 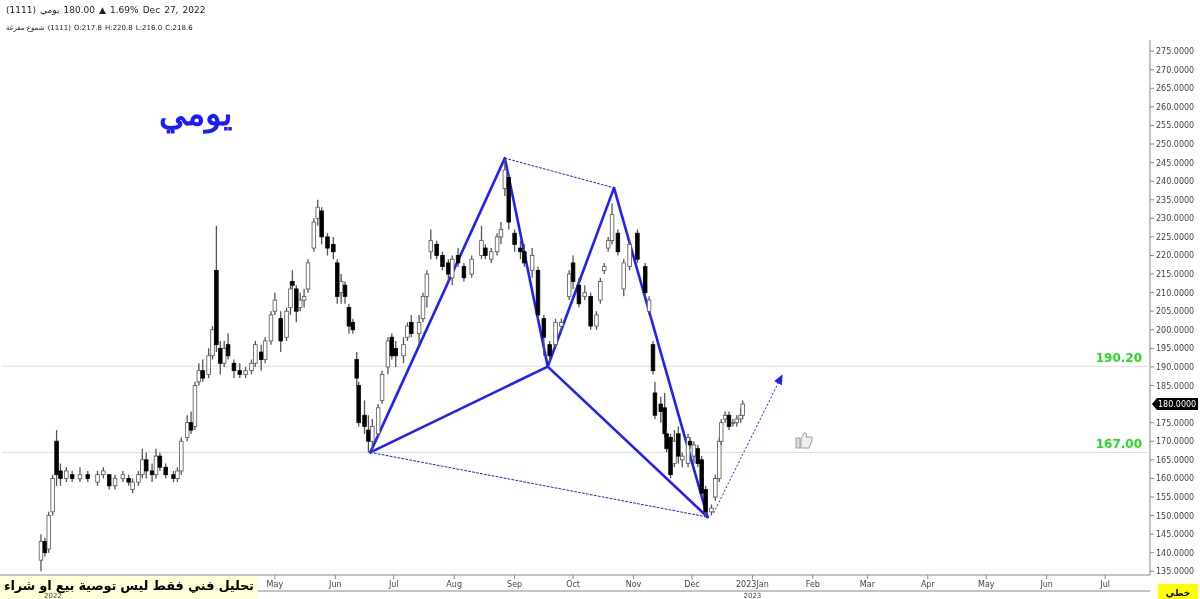 What do you see at coordinates (573, 584) in the screenshot?
I see `x-tick-label: Oct` at bounding box center [573, 584].